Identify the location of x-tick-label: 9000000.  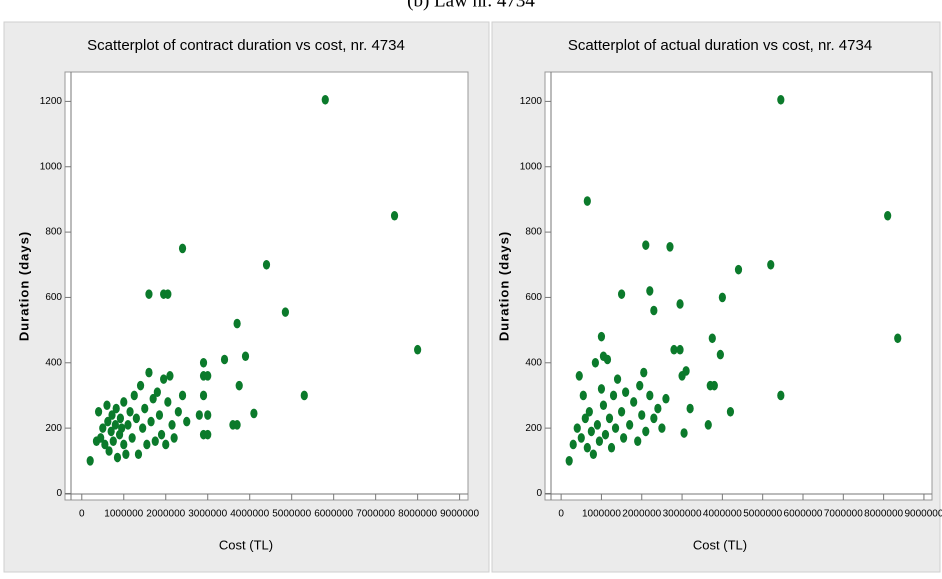
(923, 514).